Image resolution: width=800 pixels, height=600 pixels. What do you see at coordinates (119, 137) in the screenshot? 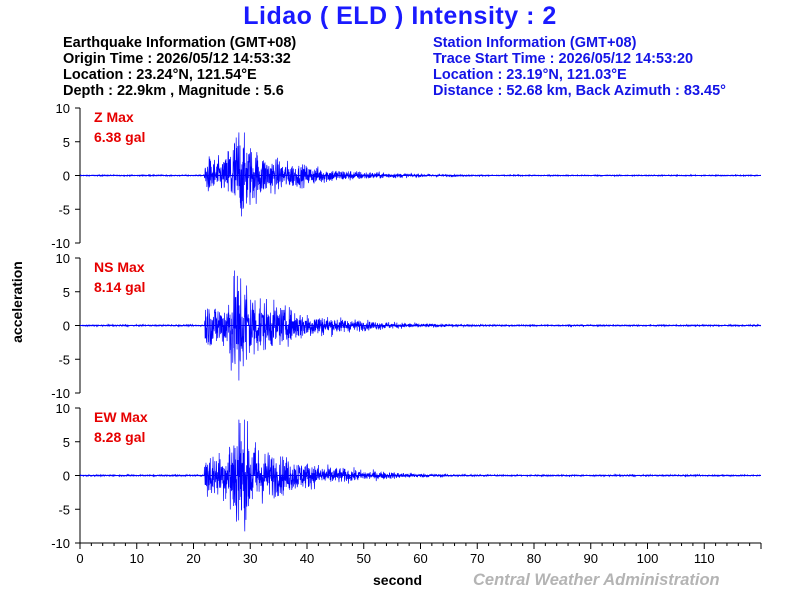
I see `max-value-z: 6.38 gal` at bounding box center [119, 137].